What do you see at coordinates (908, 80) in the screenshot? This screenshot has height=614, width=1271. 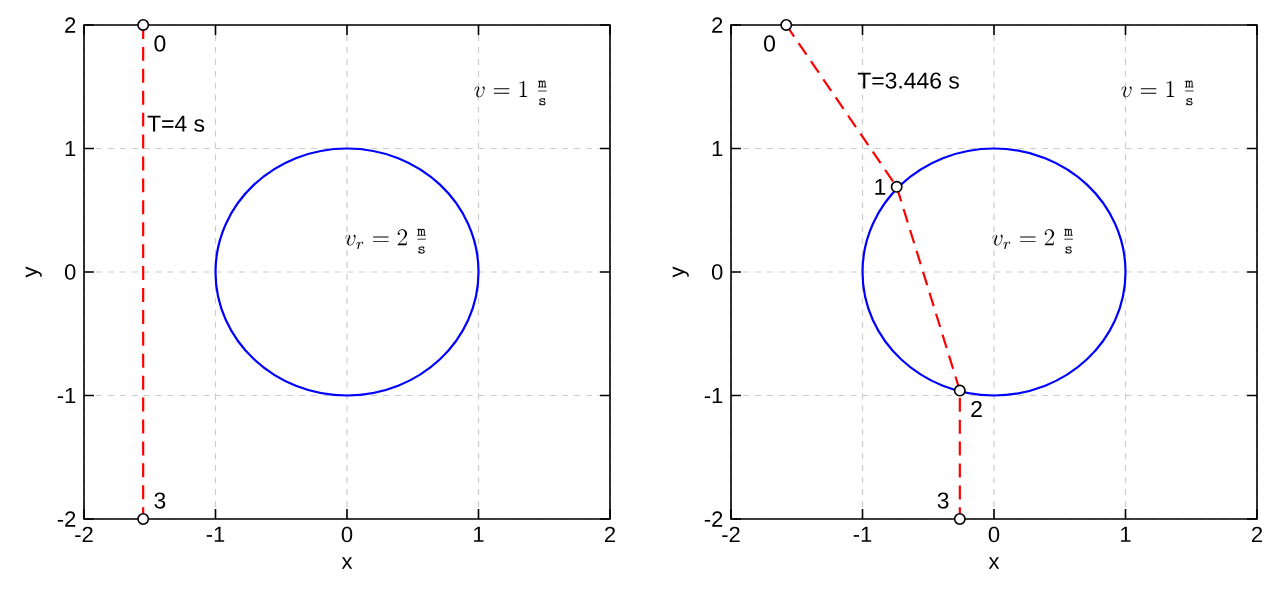 I see `annotation: T=3.446 s` at bounding box center [908, 80].